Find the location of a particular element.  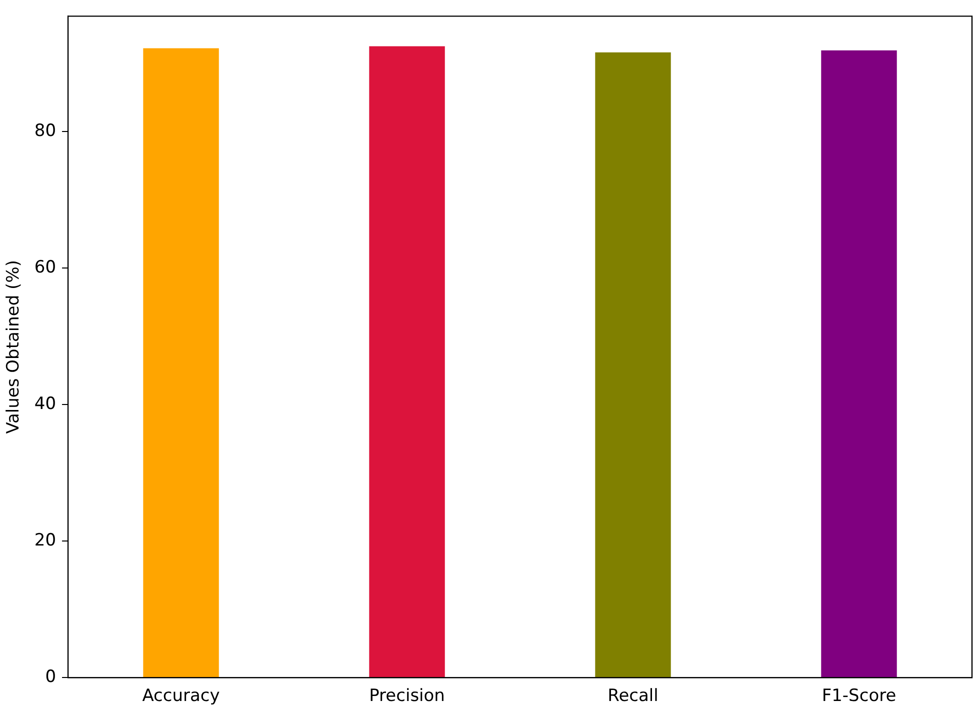

y-tick-label: 40 is located at coordinates (45, 404).